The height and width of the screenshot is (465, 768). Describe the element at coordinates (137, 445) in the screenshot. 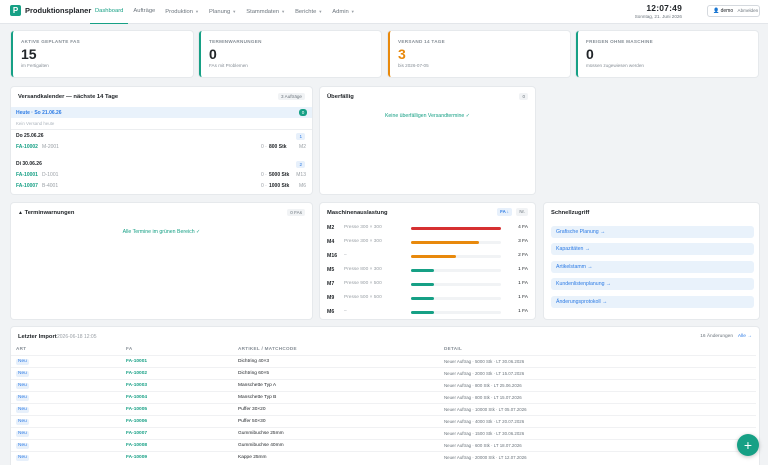

I see `fa-link: FA-10008` at that location.